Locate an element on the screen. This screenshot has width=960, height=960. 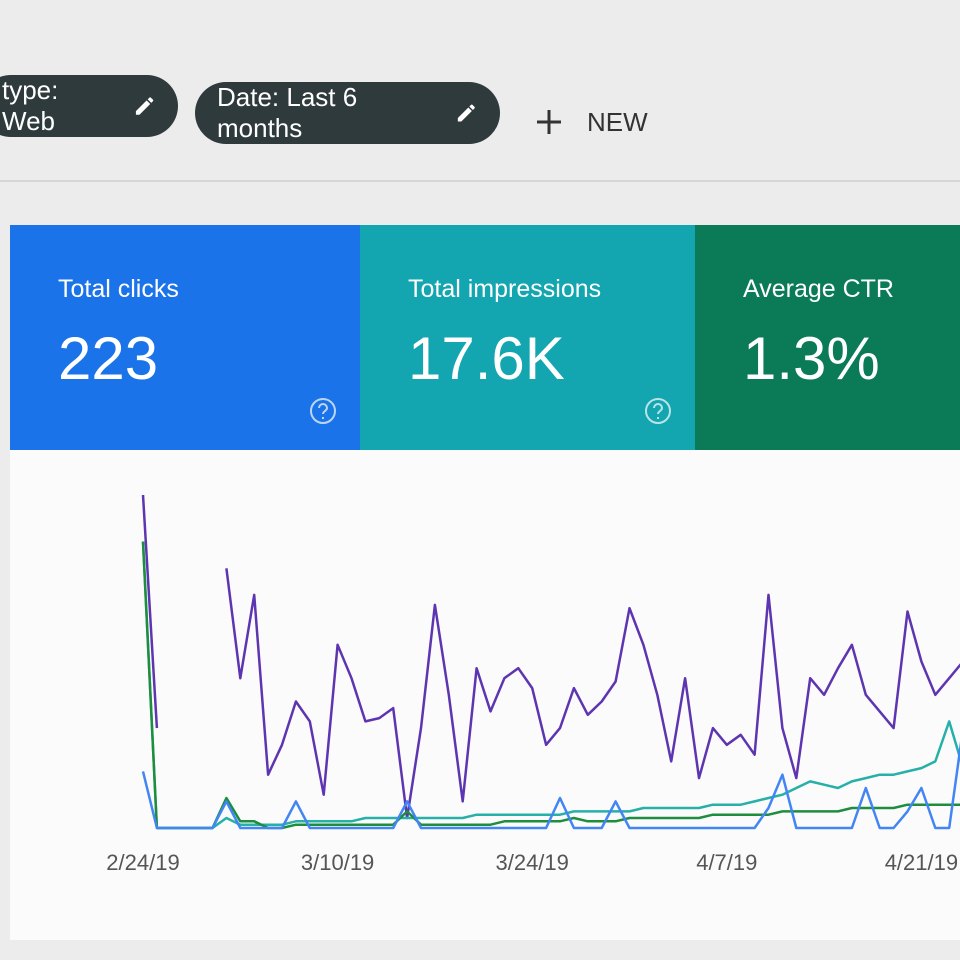
filter-chip: Date: Last 6 months is located at coordinates (347, 113).